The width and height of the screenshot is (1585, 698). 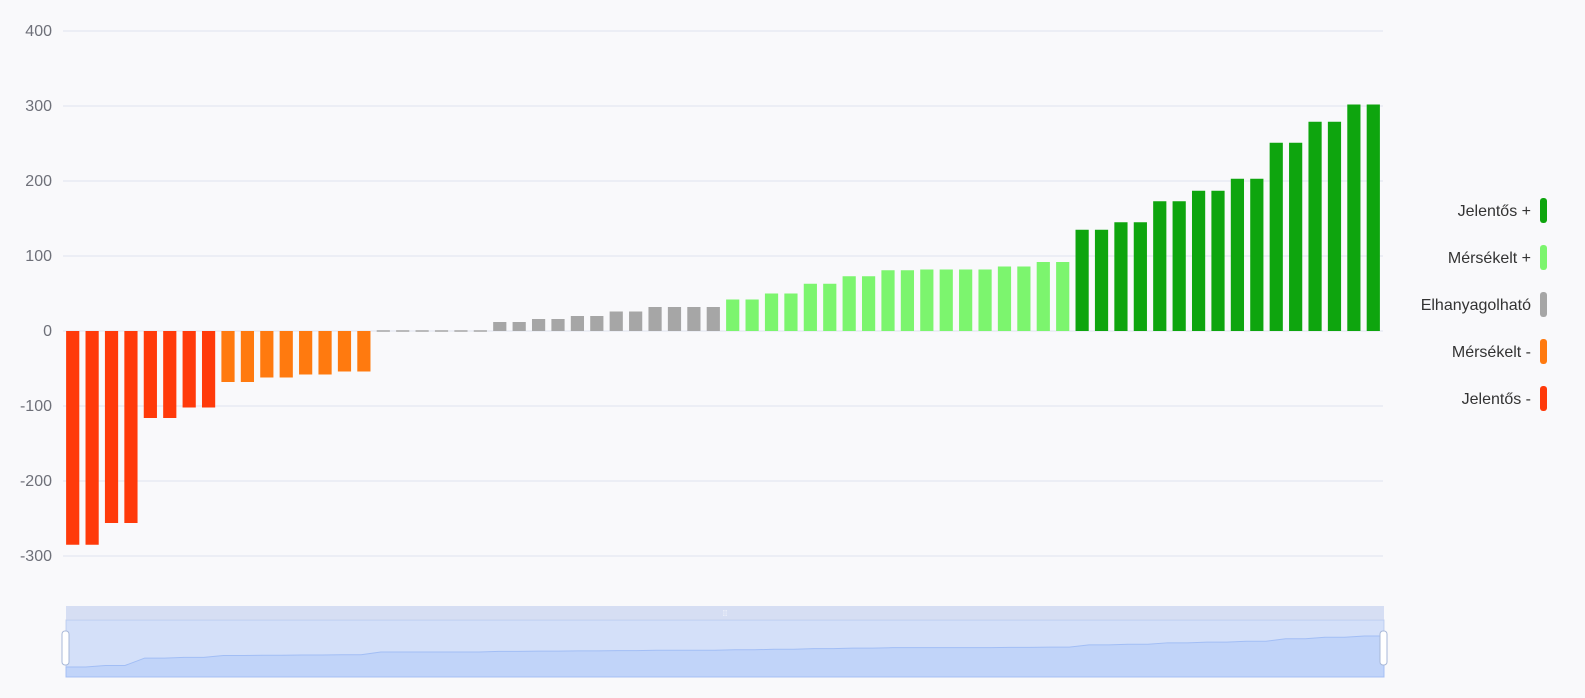 What do you see at coordinates (1496, 399) in the screenshot?
I see `legend-label: Jelentős -` at bounding box center [1496, 399].